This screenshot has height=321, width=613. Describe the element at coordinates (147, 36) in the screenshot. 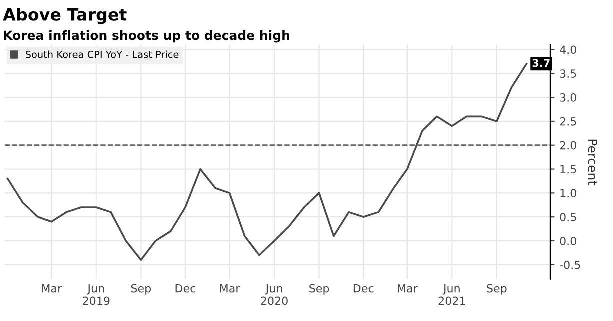

I see `chart-subtitle: Korea inflation shoots up to decade high` at that location.